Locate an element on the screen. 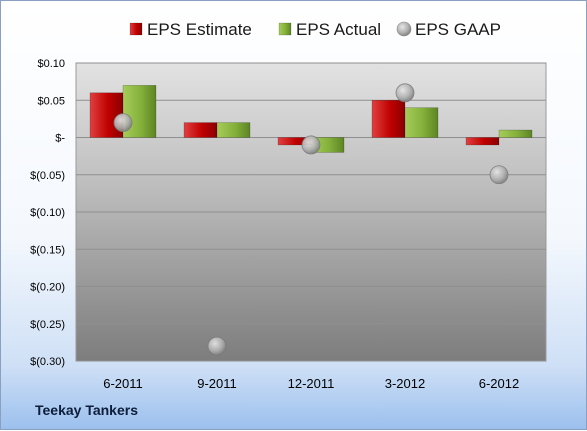 Image resolution: width=587 pixels, height=431 pixels. eps-estimate-legend-marker is located at coordinates (136, 29).